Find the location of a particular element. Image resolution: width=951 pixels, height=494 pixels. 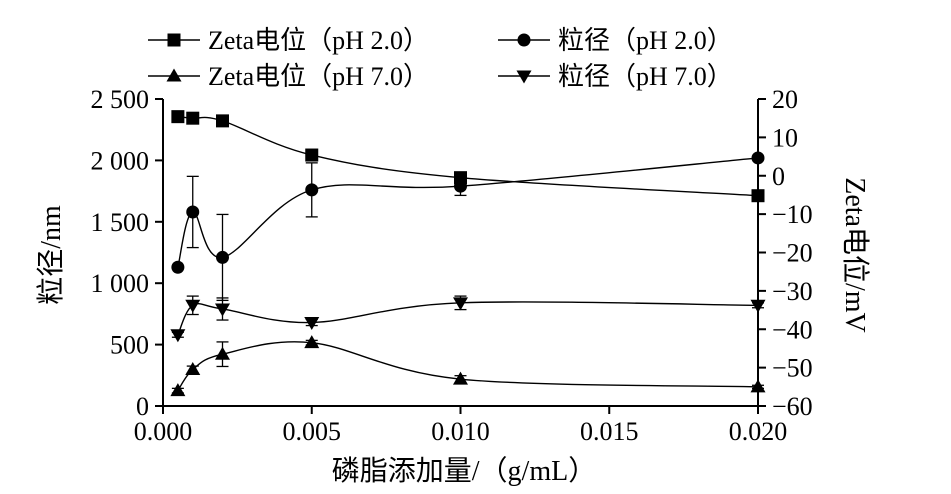

y2-tick-label: −20 is located at coordinates (792, 253).